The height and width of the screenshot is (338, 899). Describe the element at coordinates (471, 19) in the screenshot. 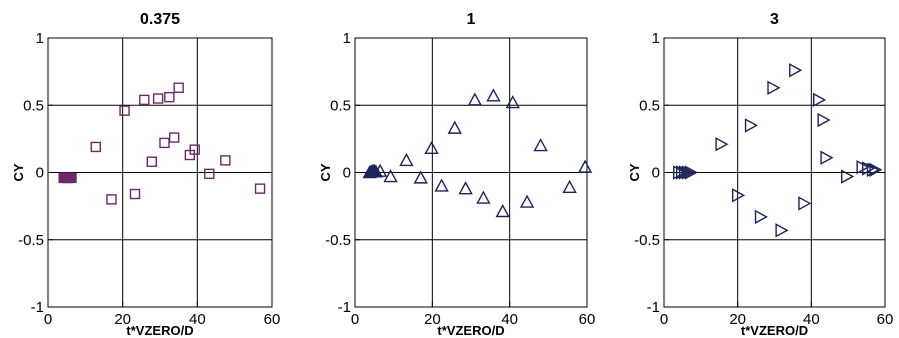

I see `chart-title: 1` at that location.